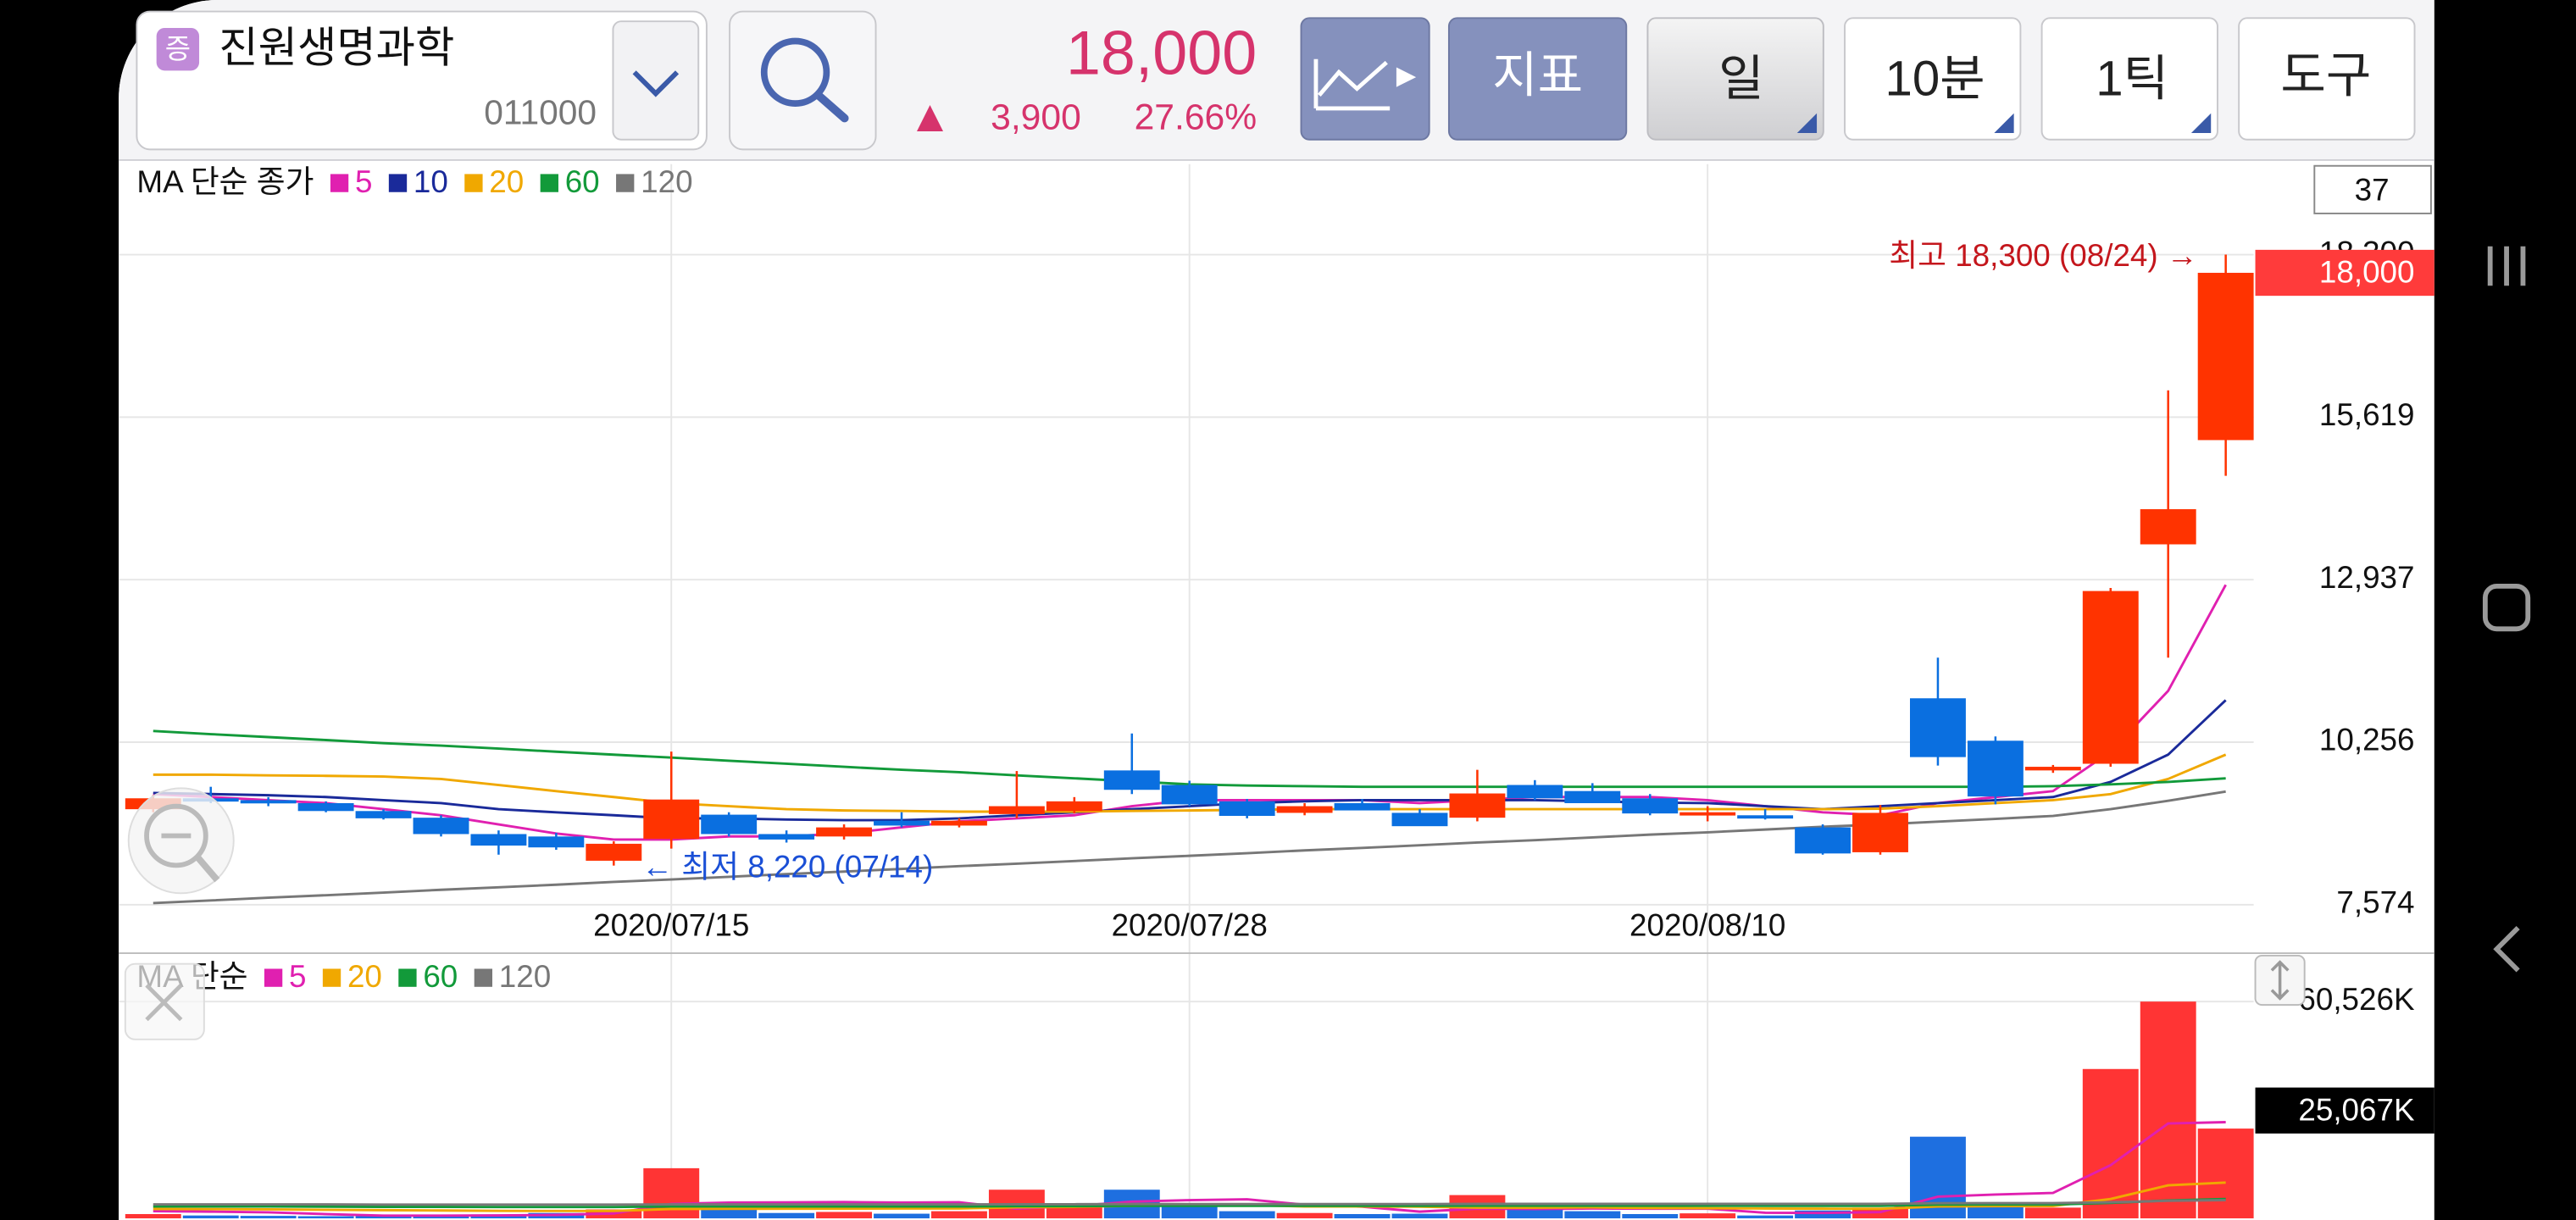  I want to click on x-tick-label: 2020/08/10, so click(1707, 925).